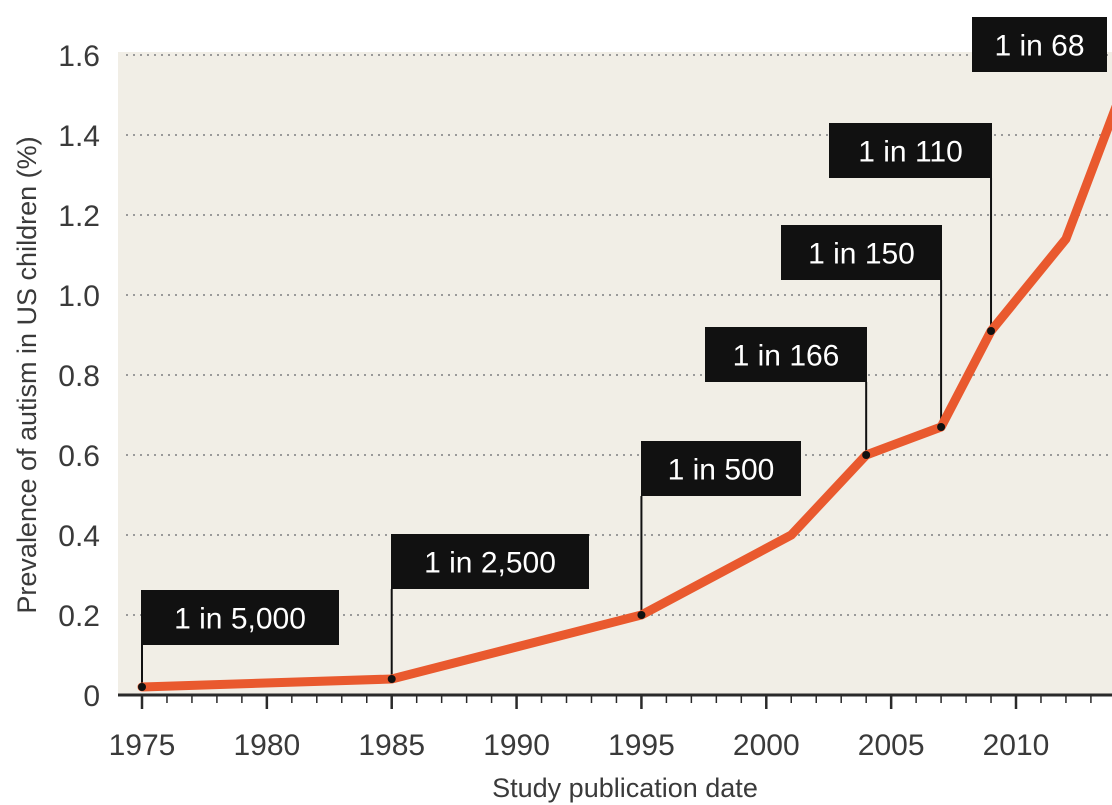  I want to click on callout: 1 in 110, so click(910, 150).